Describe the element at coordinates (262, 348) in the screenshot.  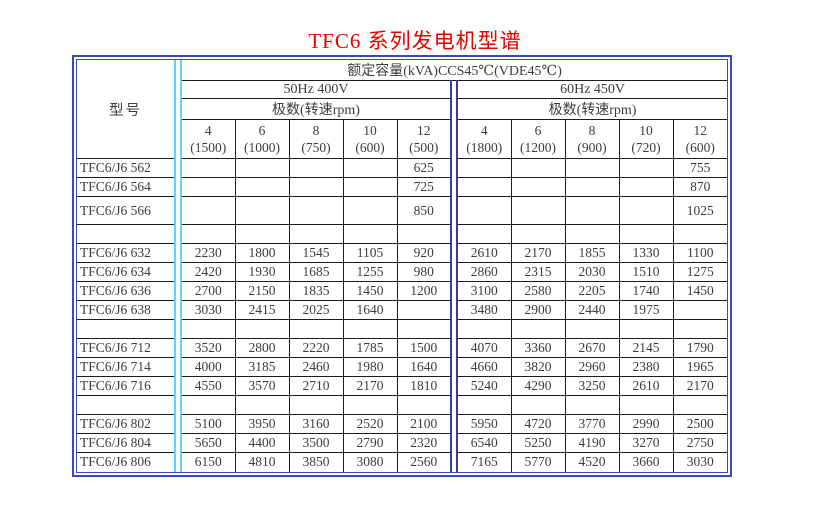
I see `value-cell: 2800` at that location.